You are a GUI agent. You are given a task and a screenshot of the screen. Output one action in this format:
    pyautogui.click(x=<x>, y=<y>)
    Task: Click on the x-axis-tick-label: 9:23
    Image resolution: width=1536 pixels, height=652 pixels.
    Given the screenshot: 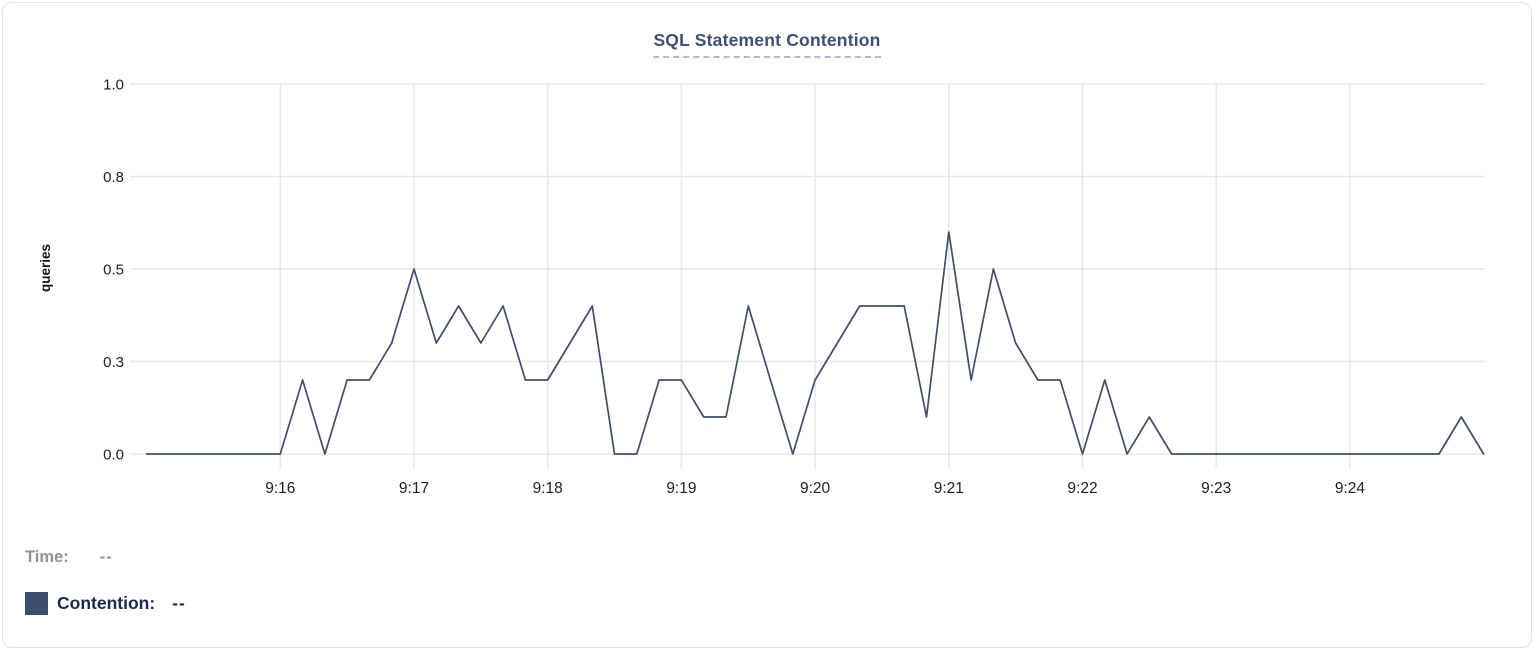 What is the action you would take?
    pyautogui.click(x=1216, y=488)
    